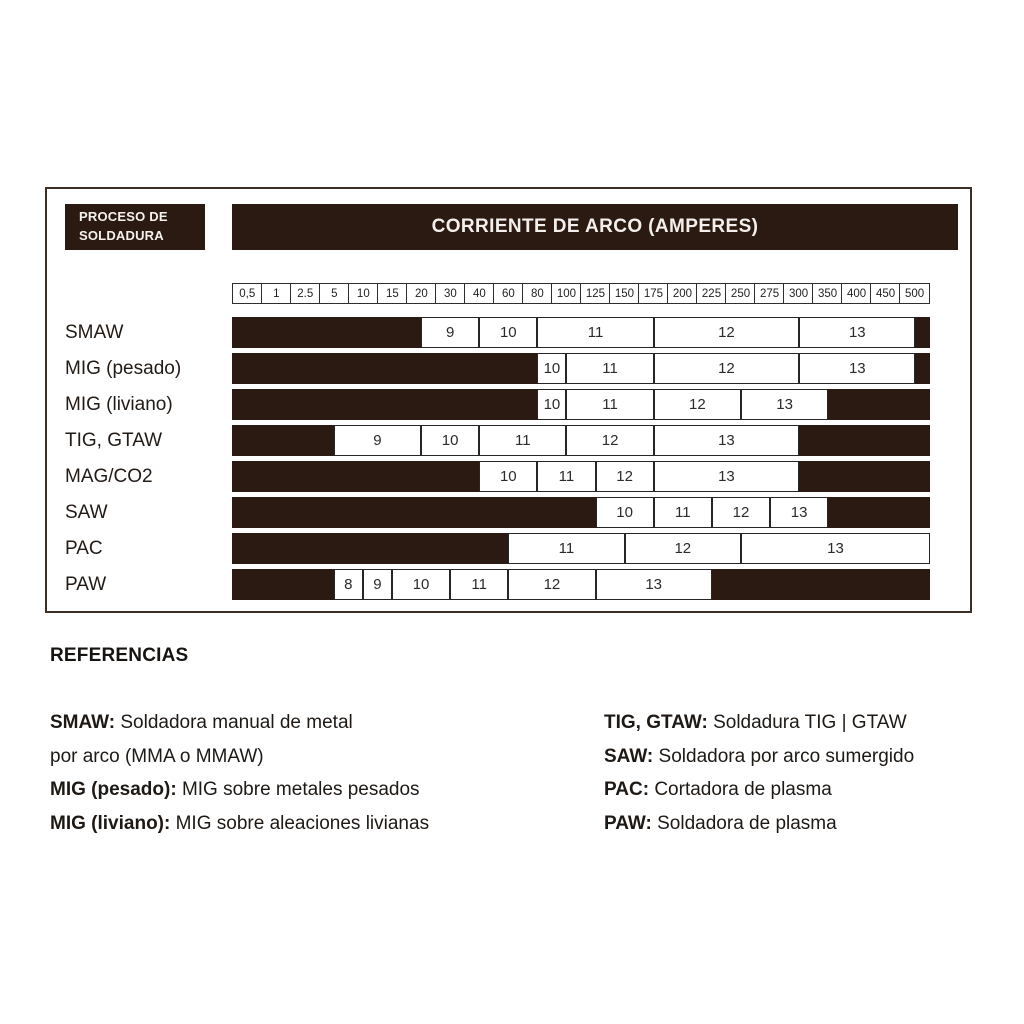 The height and width of the screenshot is (1024, 1024). I want to click on process-label: PAW, so click(86, 584).